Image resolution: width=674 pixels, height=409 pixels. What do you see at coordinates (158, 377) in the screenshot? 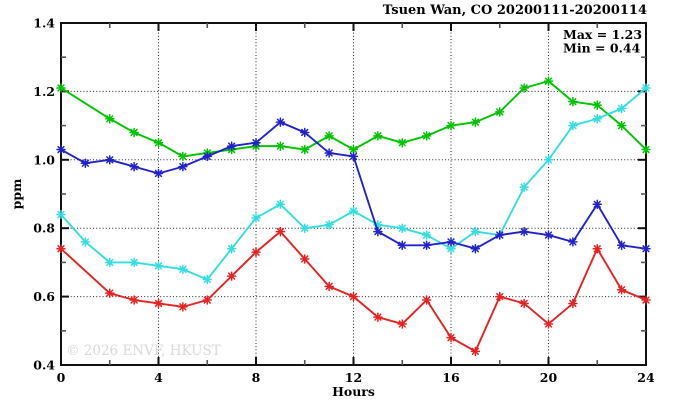
I see `x-tick-label: 4` at bounding box center [158, 377].